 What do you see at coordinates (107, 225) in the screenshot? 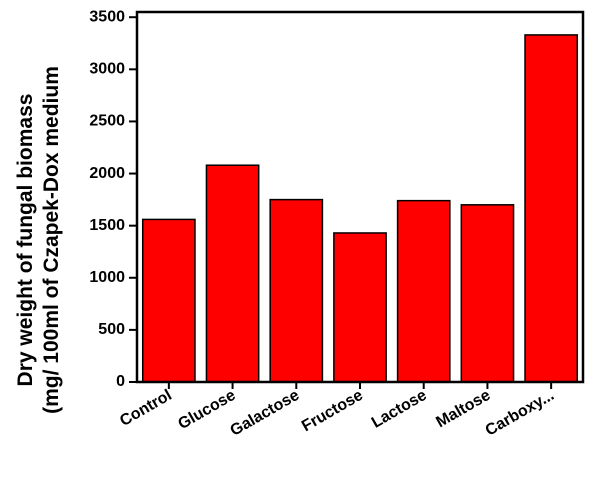
I see `y-tick-label: 1500` at bounding box center [107, 225].